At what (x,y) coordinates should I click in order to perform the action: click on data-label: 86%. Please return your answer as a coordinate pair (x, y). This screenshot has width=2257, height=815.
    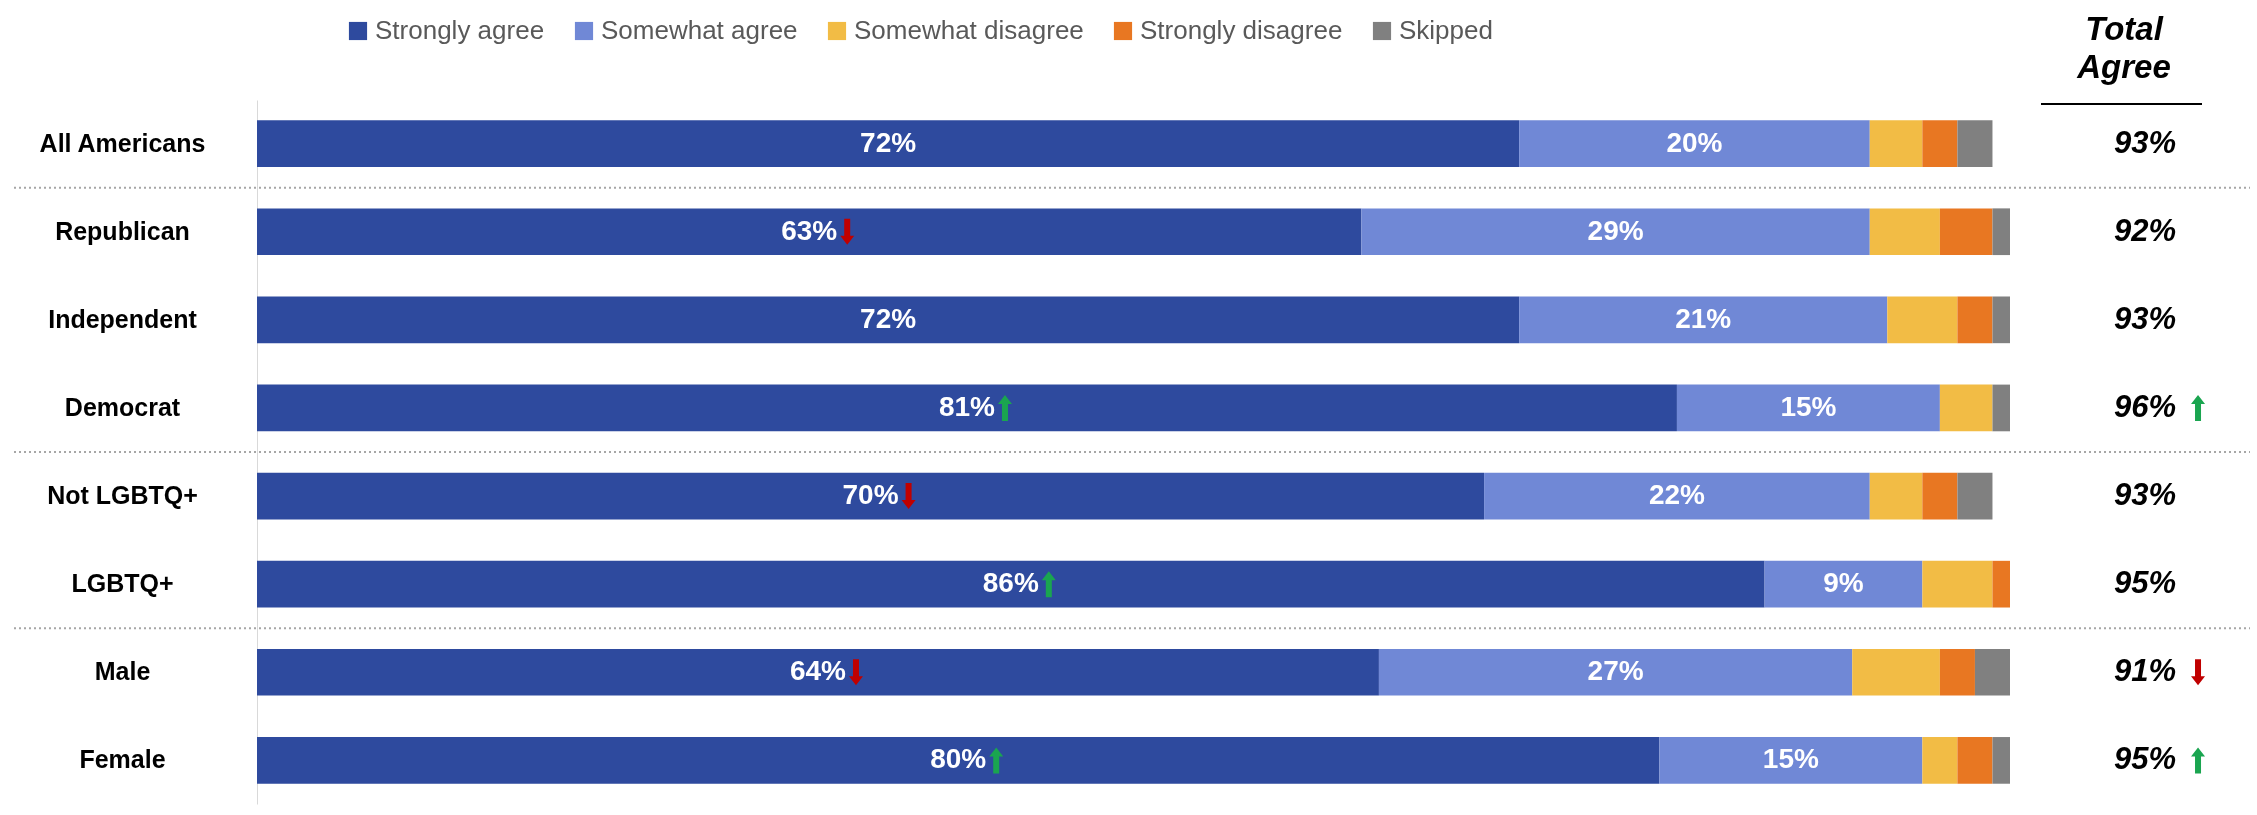
    Looking at the image, I should click on (1010, 583).